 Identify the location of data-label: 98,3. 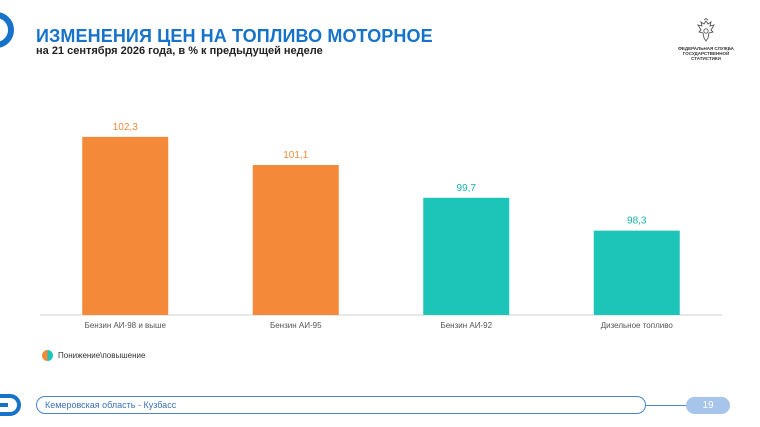
(637, 221).